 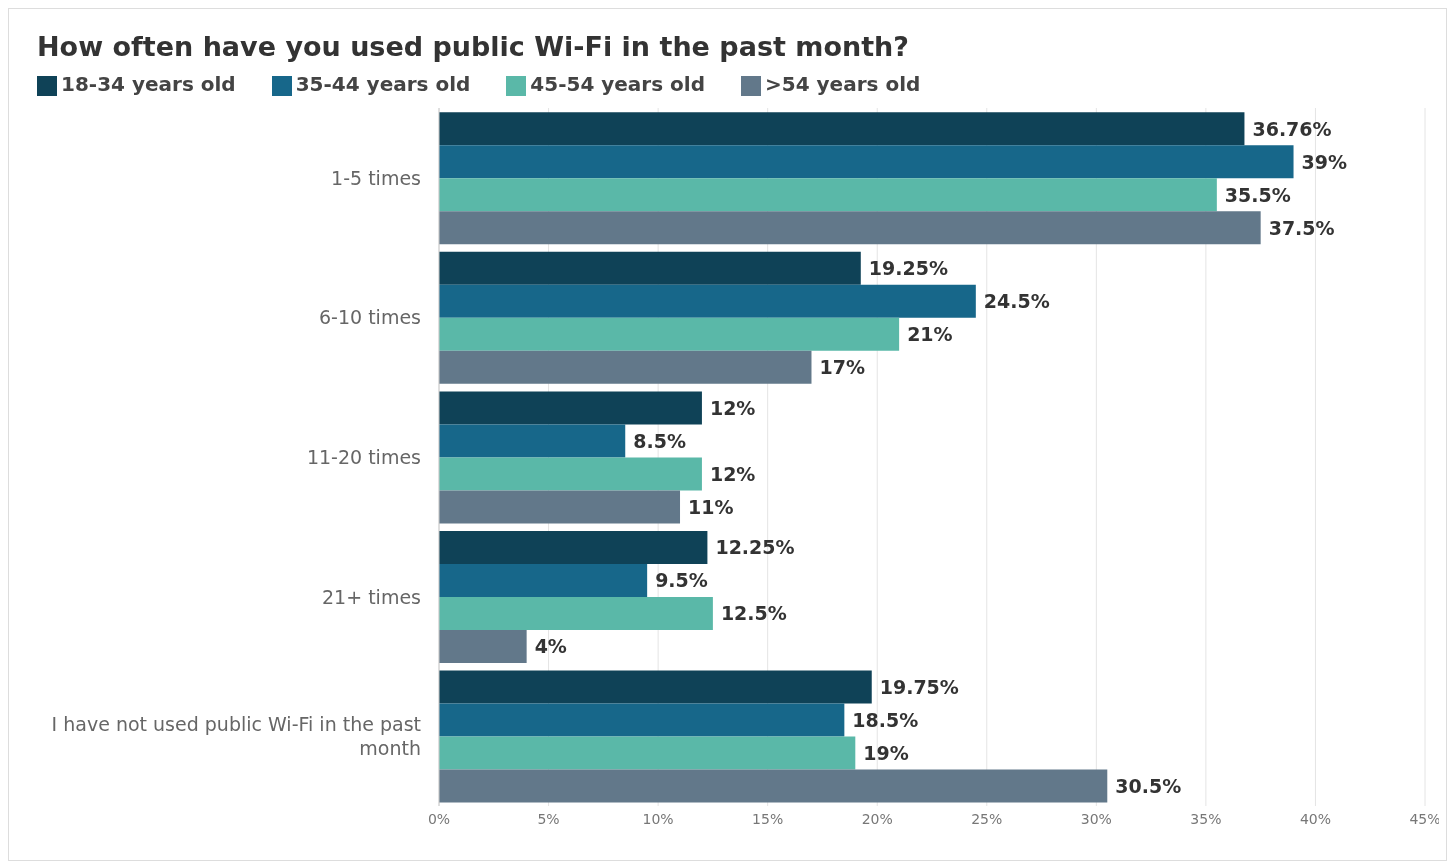 I want to click on legend-label: 35-44 years old, so click(x=383, y=84).